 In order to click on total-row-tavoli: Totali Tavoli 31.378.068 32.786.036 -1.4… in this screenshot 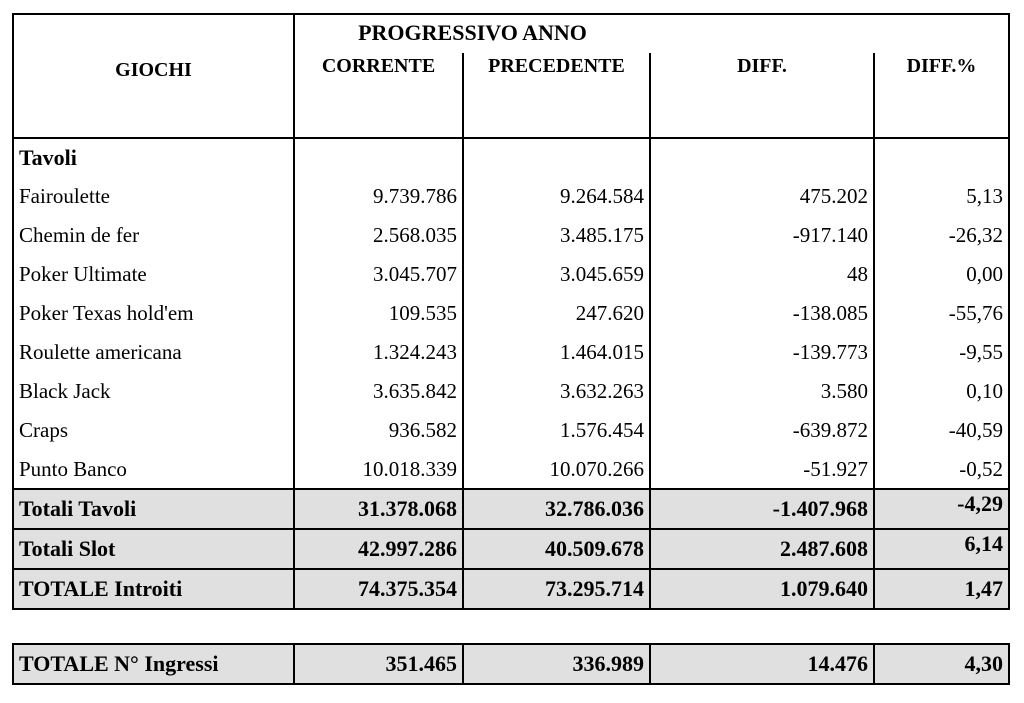, I will do `click(511, 509)`.